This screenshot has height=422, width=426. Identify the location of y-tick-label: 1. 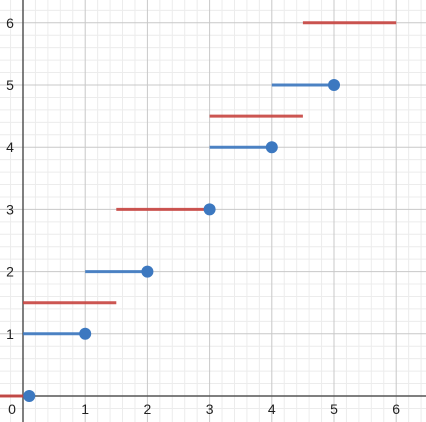
(10, 334).